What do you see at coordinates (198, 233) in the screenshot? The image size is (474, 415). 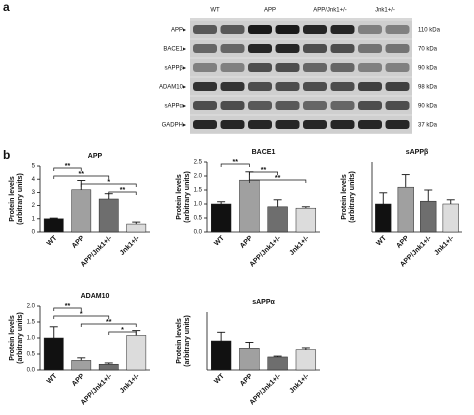 I see `y-tick-label: 0.0` at bounding box center [198, 233].